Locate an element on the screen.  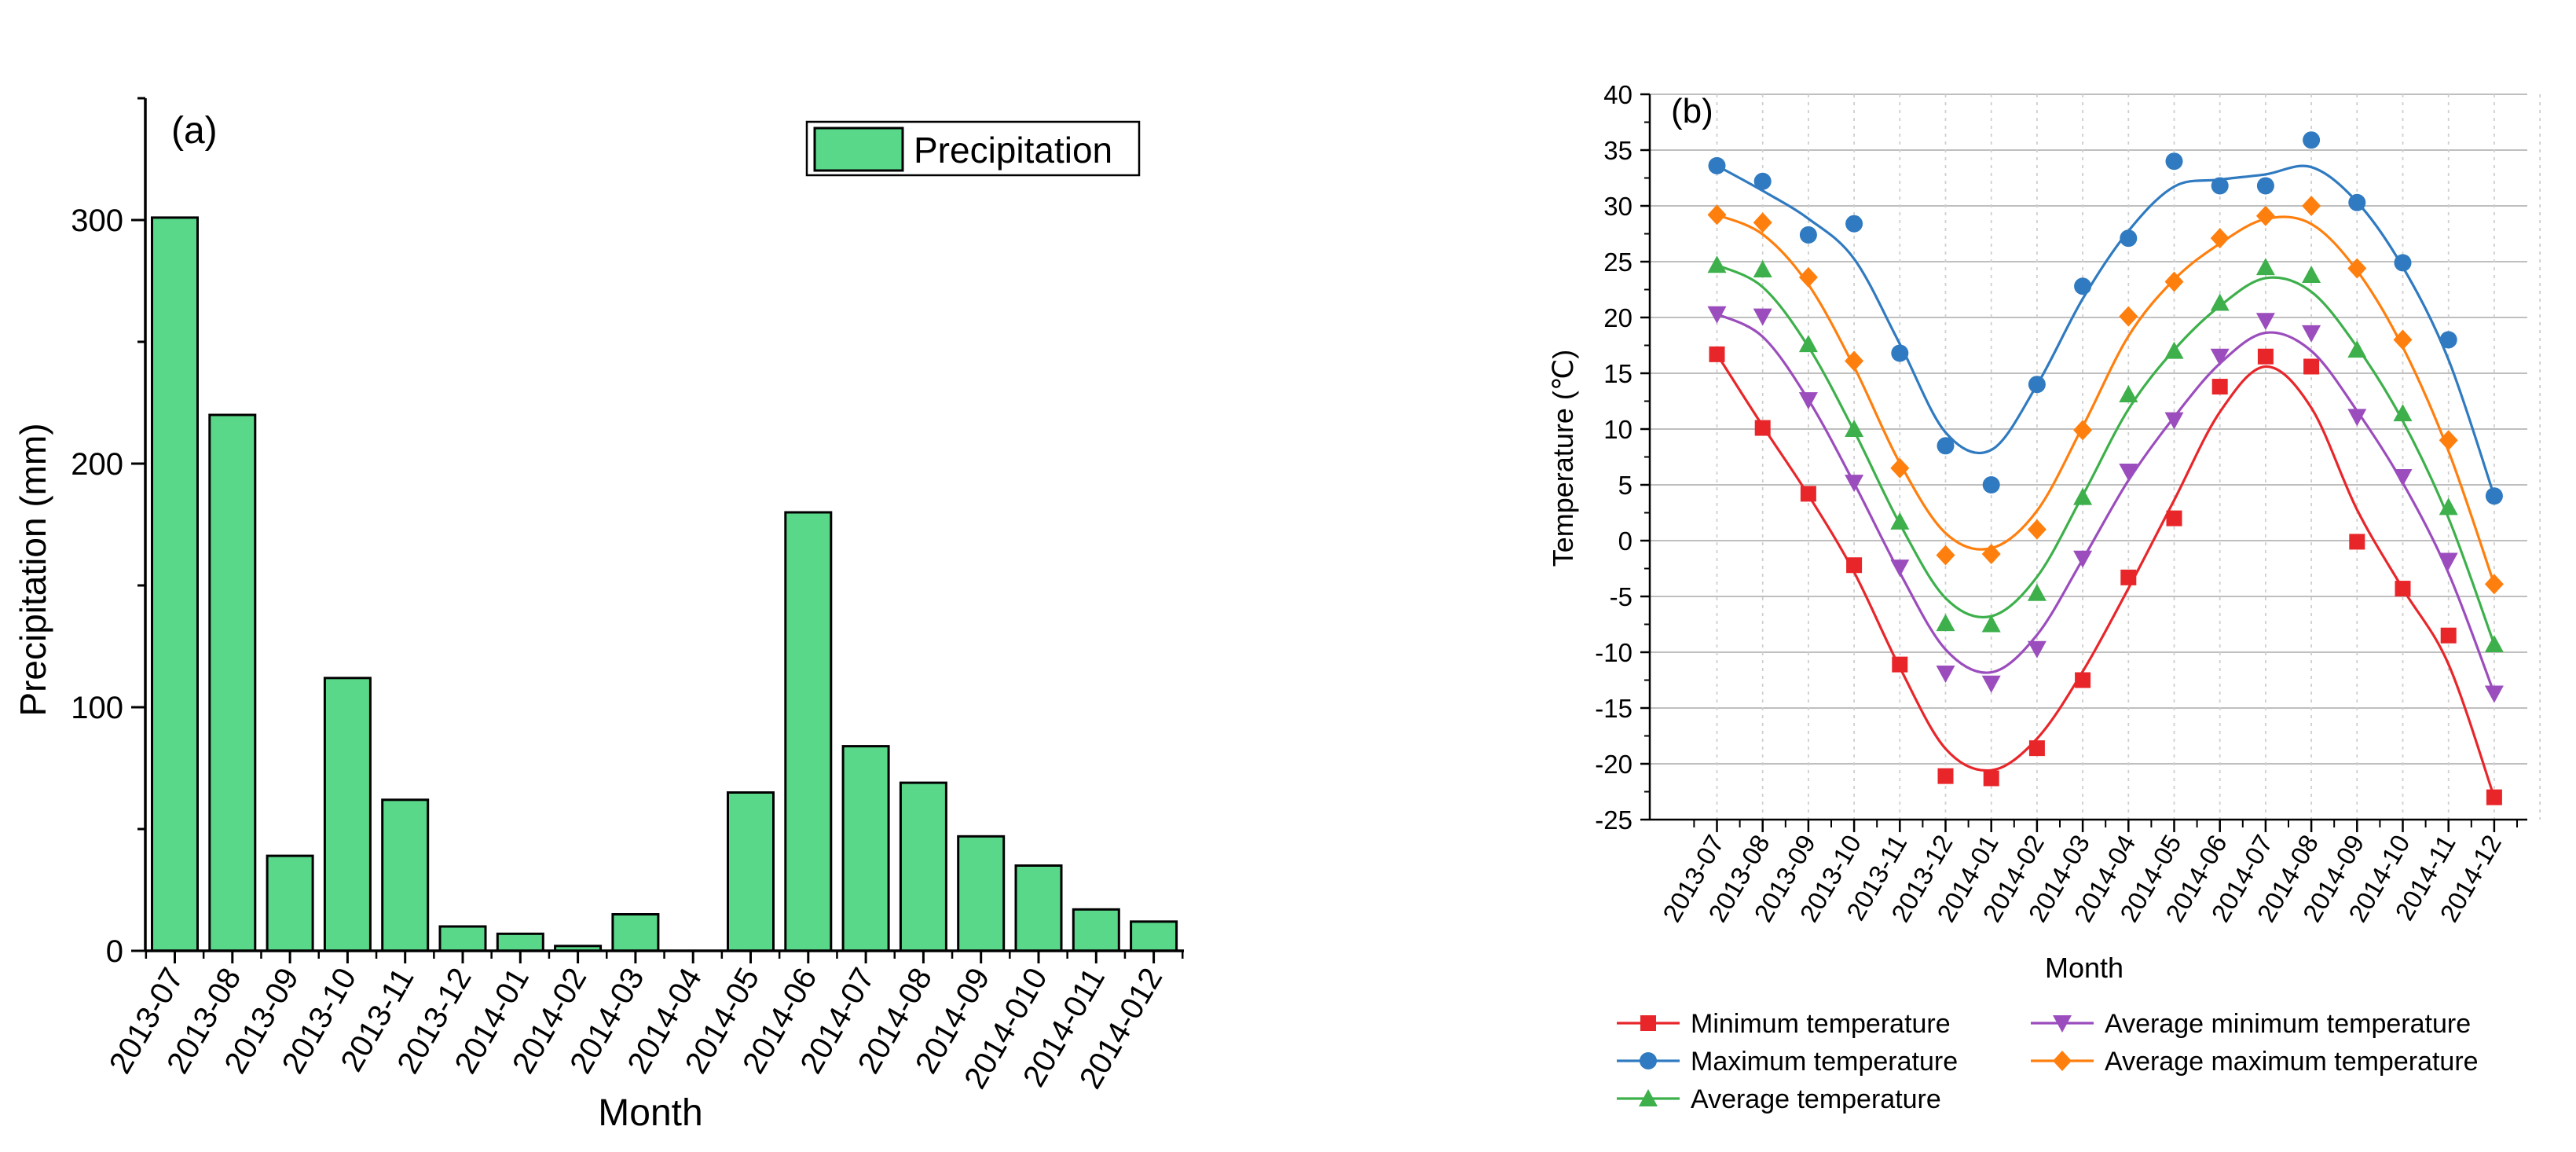
panel-b-y-tick-label: -20 is located at coordinates (1613, 764).